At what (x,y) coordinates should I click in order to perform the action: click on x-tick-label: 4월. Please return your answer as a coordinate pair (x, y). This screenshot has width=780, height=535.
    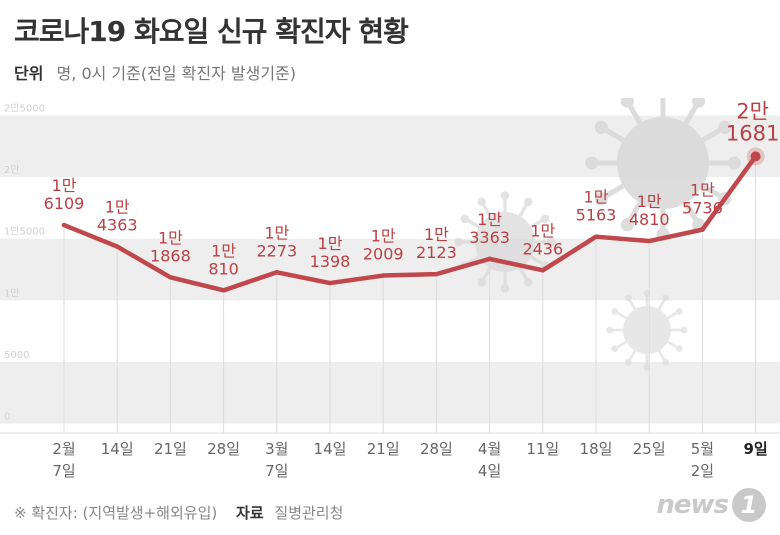
    Looking at the image, I should click on (489, 449).